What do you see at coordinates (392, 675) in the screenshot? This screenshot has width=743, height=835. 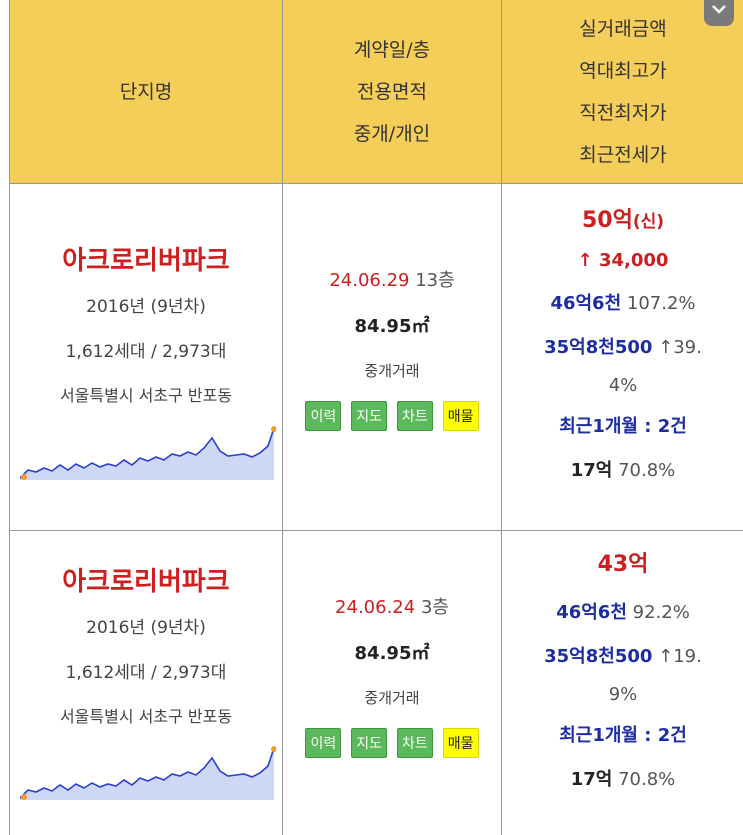 I see `contract-cell: 24.06.24 3층 84.95㎡ 중개거래 이력 지도 차트 매물` at bounding box center [392, 675].